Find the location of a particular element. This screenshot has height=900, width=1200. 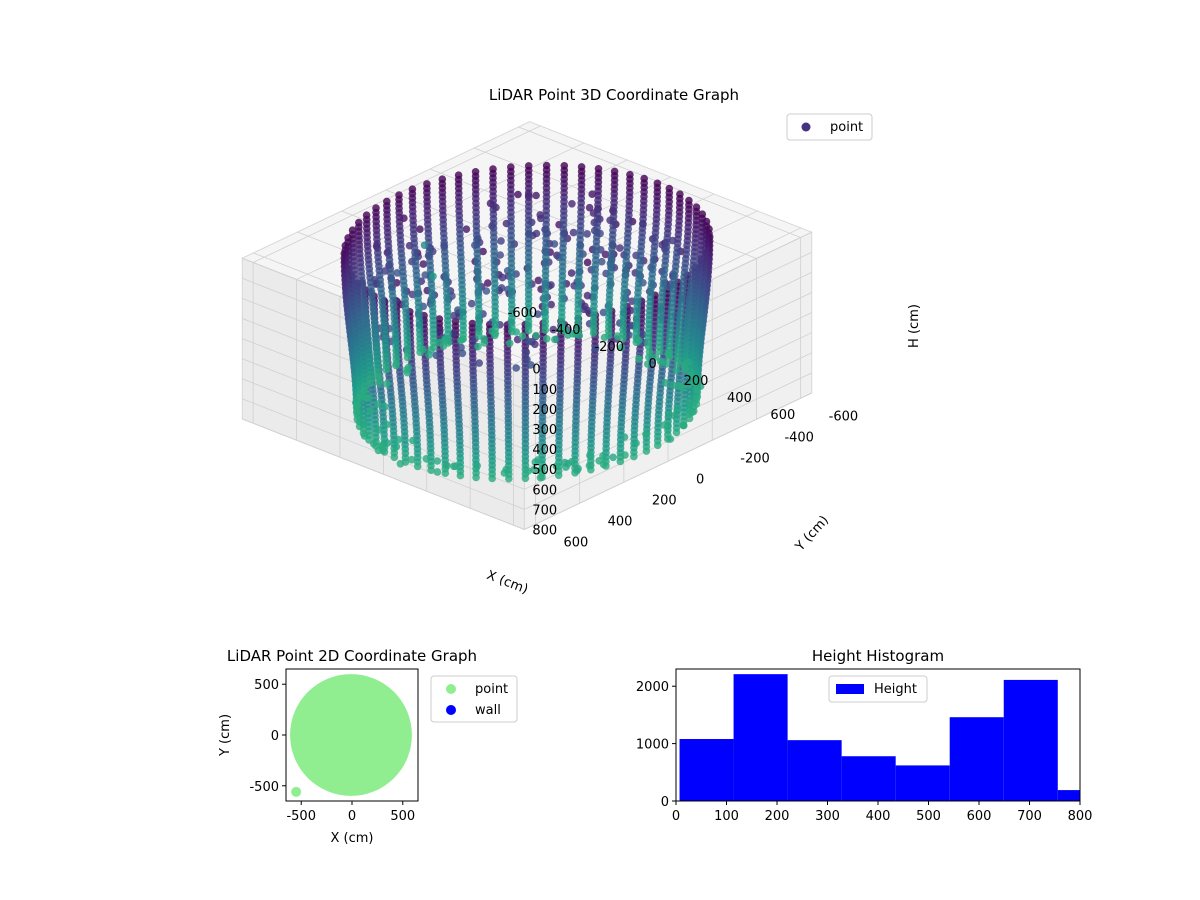

chart-2d-ticks: -500 0 500 -500 0 500 is located at coordinates (332, 751).